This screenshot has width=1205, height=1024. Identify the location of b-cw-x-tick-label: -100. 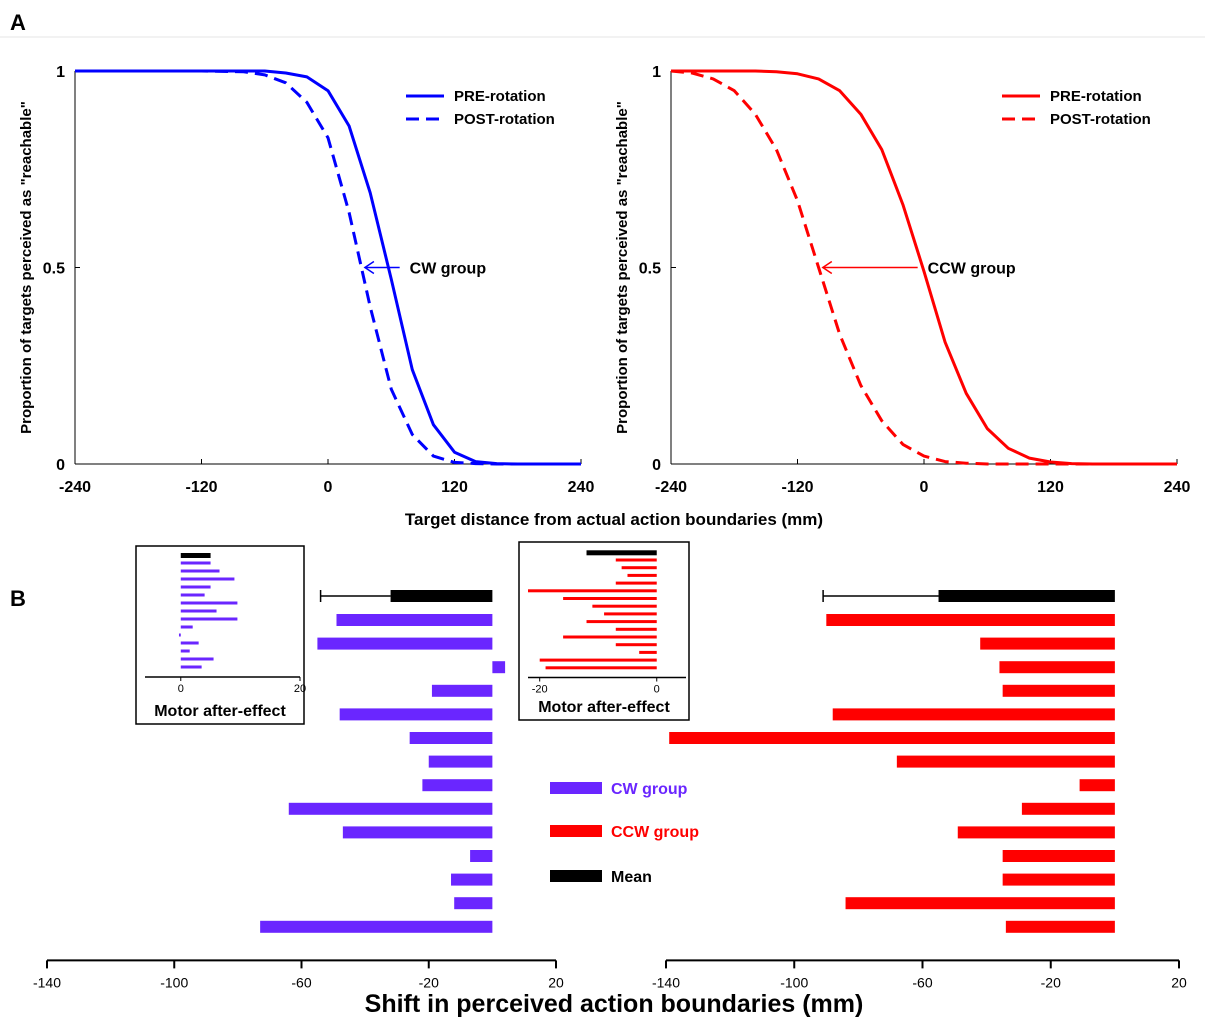
(174, 982).